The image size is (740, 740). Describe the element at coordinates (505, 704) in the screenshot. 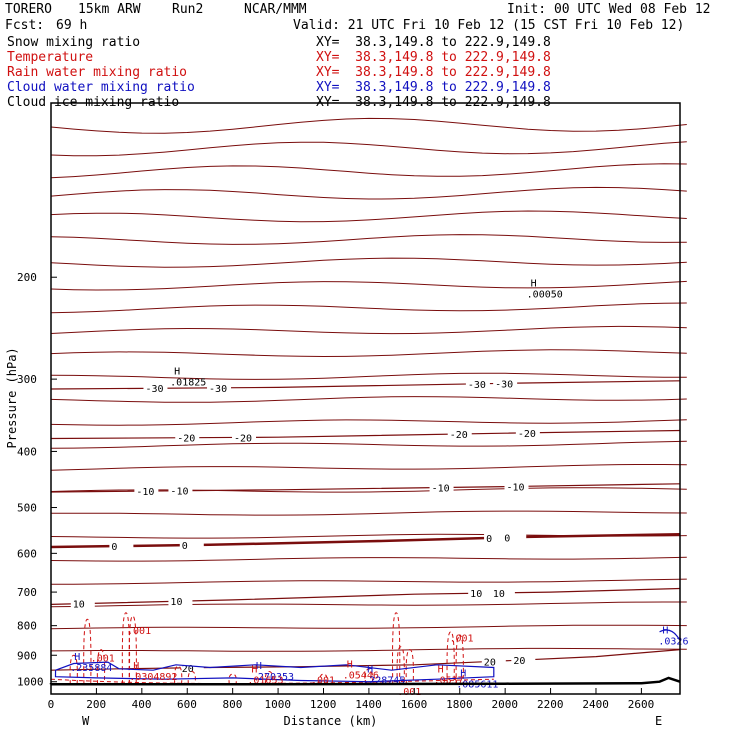

I see `x-tick-label: 2000` at that location.